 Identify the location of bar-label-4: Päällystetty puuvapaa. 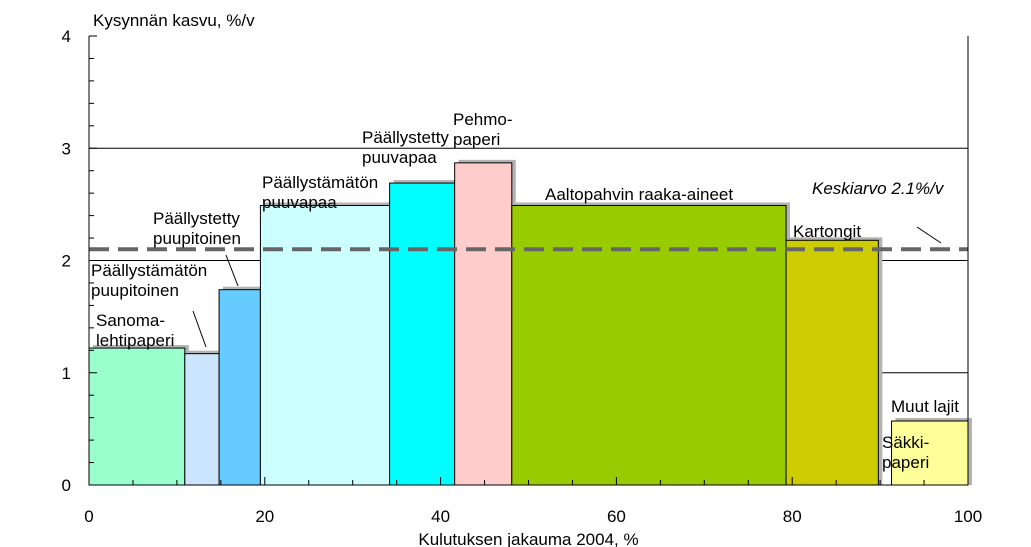
(405, 147).